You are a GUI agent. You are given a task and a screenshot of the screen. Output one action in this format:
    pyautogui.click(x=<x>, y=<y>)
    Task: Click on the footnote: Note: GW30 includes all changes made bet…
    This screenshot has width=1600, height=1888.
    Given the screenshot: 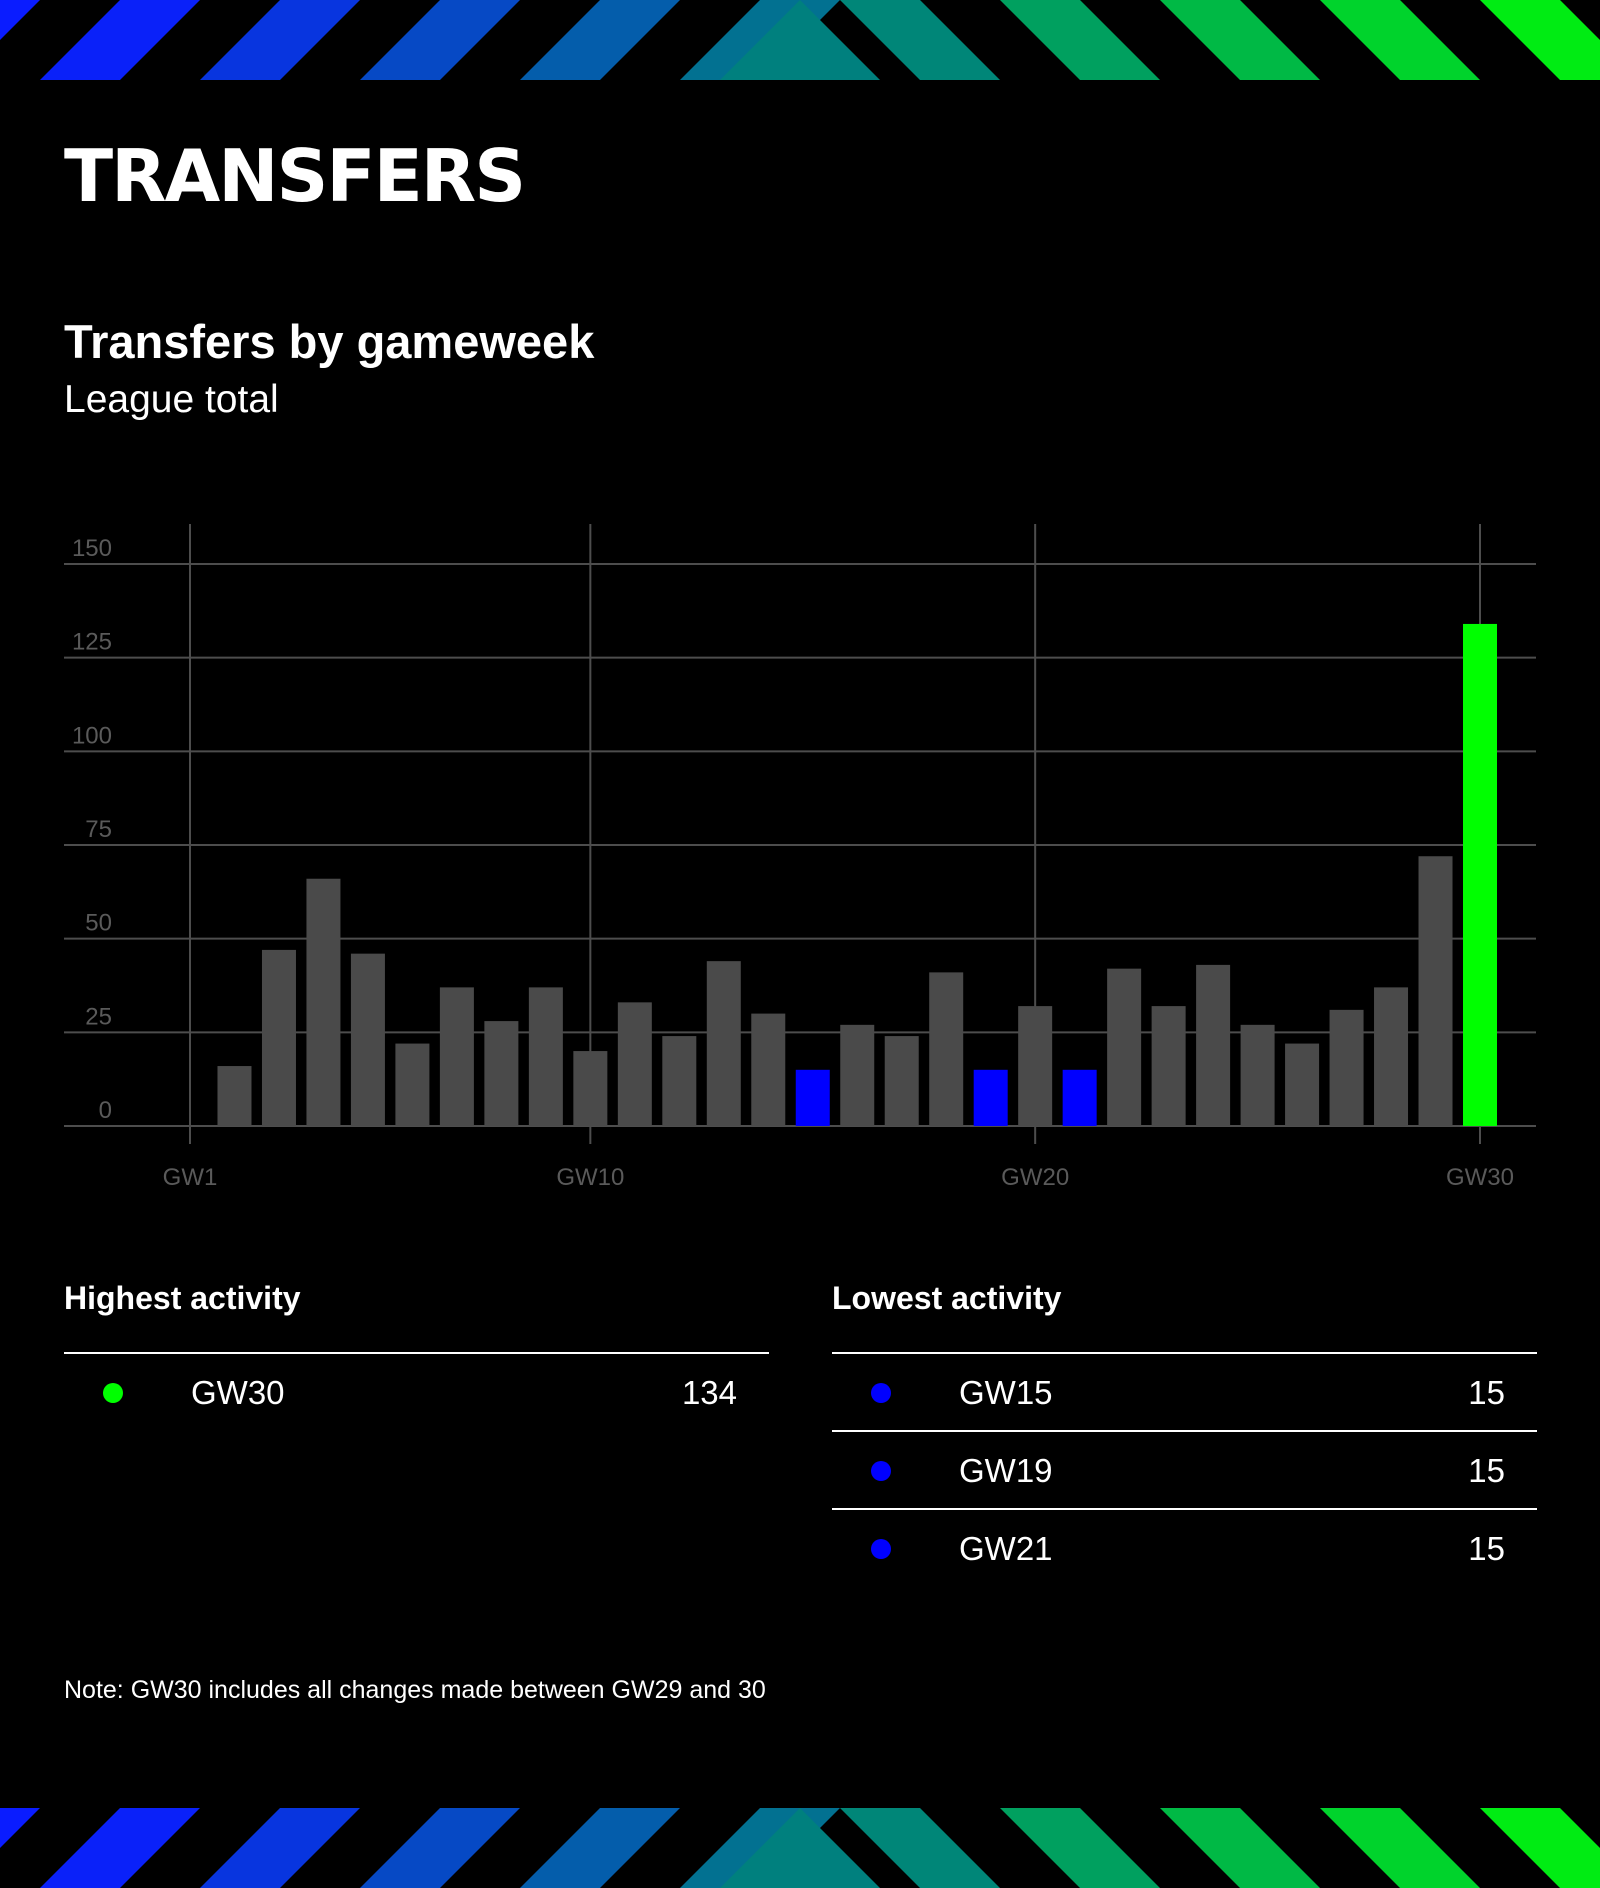 What is the action you would take?
    pyautogui.click(x=415, y=1690)
    